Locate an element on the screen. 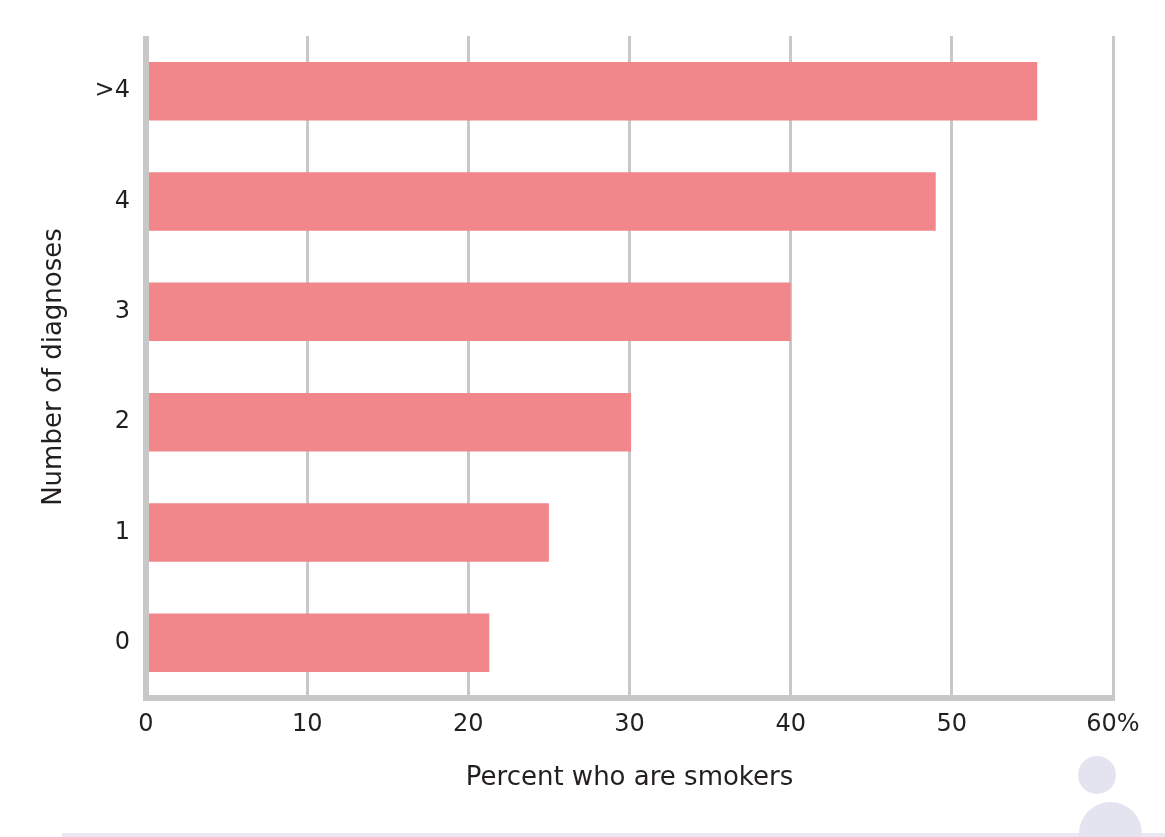 The height and width of the screenshot is (837, 1165). x-tick-label: 20 is located at coordinates (468, 722).